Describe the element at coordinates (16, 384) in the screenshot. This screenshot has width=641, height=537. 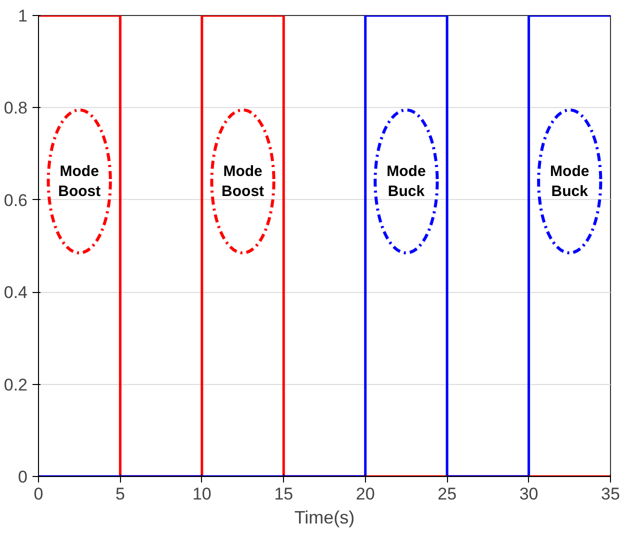
I see `y-tick-label: 0.2` at that location.